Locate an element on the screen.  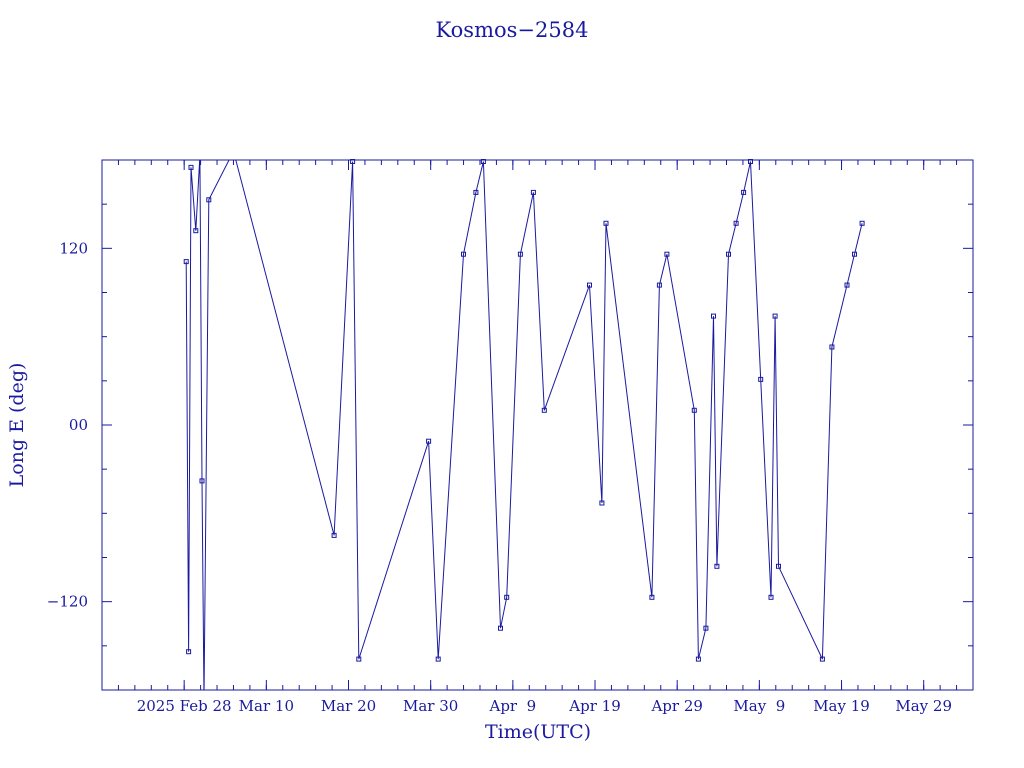
x-tick-label: Mar 30 is located at coordinates (430, 706).